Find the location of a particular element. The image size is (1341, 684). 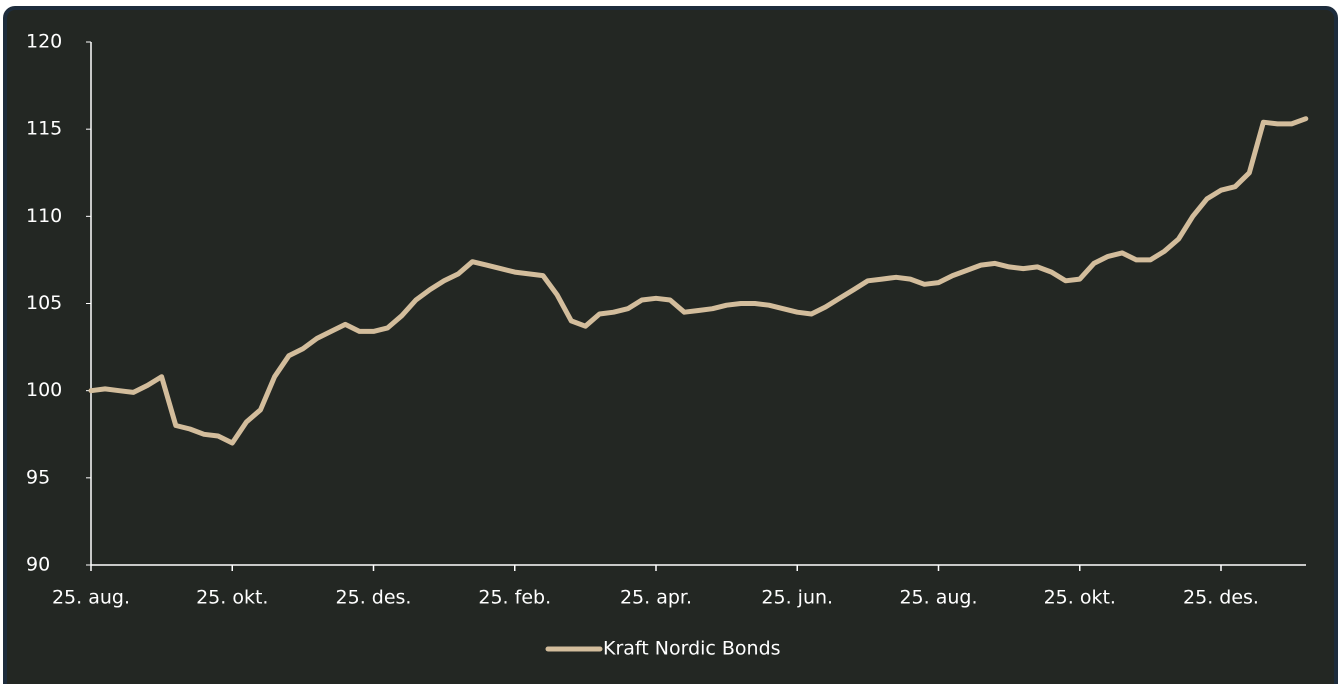

y-tick-label: 120 is located at coordinates (44, 42).